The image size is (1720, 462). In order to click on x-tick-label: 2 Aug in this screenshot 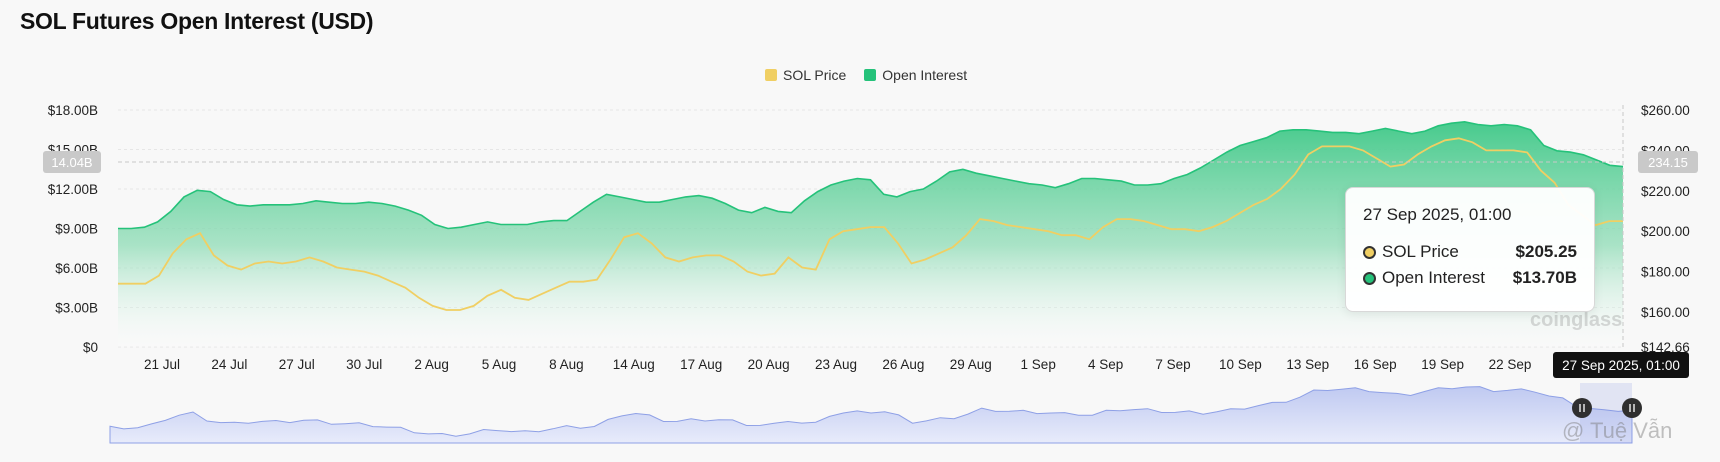, I will do `click(431, 364)`.